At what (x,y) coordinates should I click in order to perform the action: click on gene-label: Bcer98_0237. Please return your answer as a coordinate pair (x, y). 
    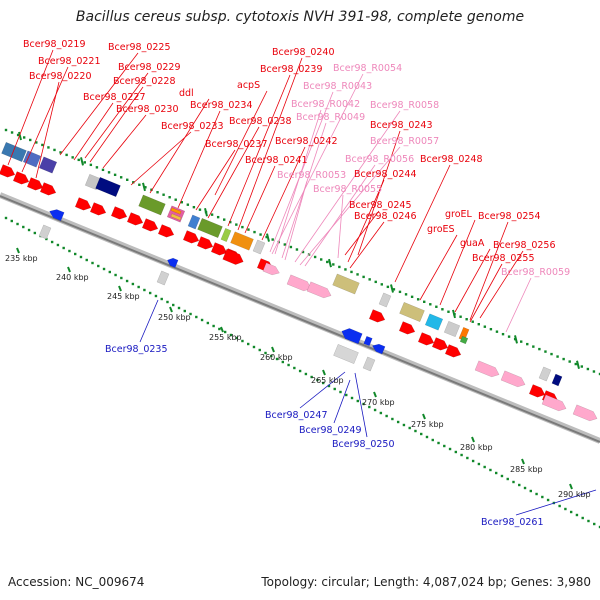
    Looking at the image, I should click on (236, 144).